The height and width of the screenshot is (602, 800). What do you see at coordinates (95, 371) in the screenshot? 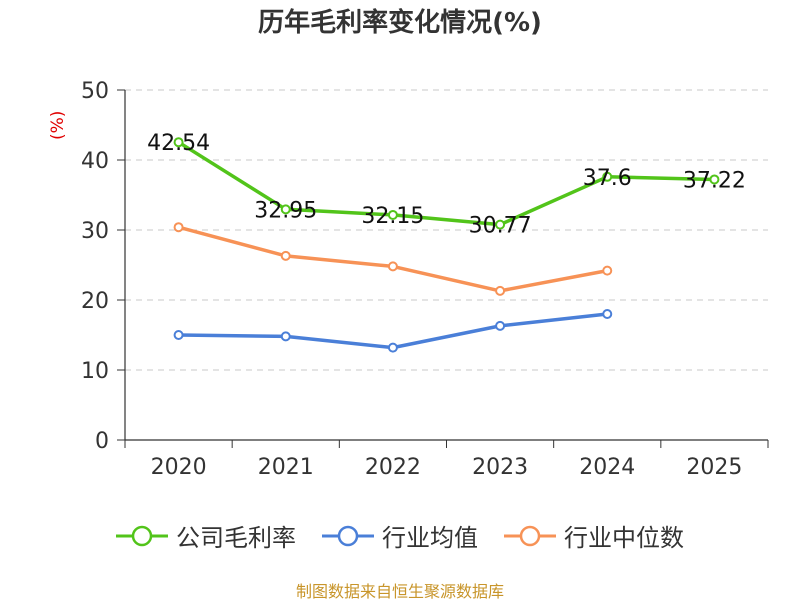
I see `y-tick-label: 10` at bounding box center [95, 371].